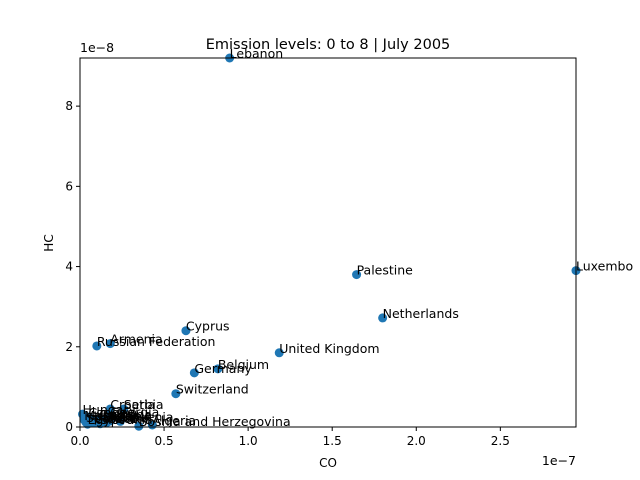 Image resolution: width=640 pixels, height=480 pixels. Describe the element at coordinates (69, 427) in the screenshot. I see `y-tick-label: 0` at that location.